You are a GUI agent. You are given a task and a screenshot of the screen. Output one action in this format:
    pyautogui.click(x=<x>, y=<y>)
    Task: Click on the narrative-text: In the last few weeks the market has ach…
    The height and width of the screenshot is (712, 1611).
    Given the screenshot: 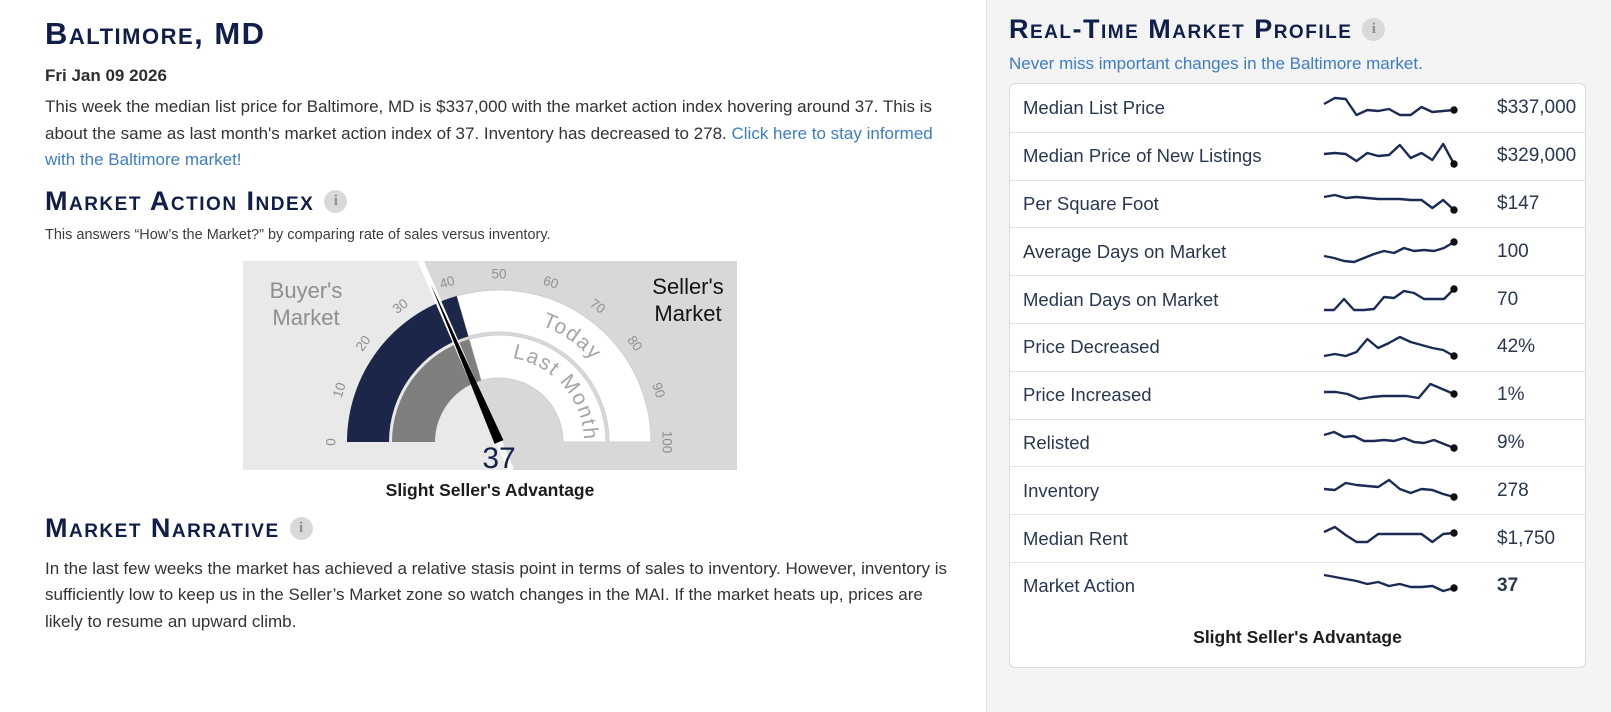 What is the action you would take?
    pyautogui.click(x=496, y=594)
    